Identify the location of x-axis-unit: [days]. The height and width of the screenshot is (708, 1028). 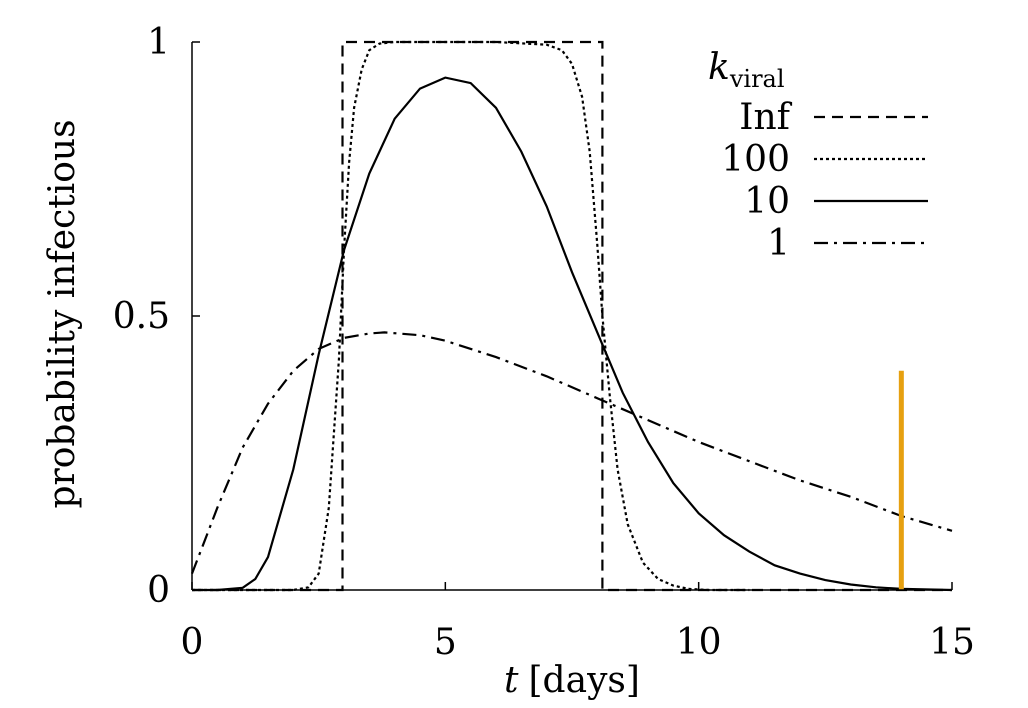
(584, 680).